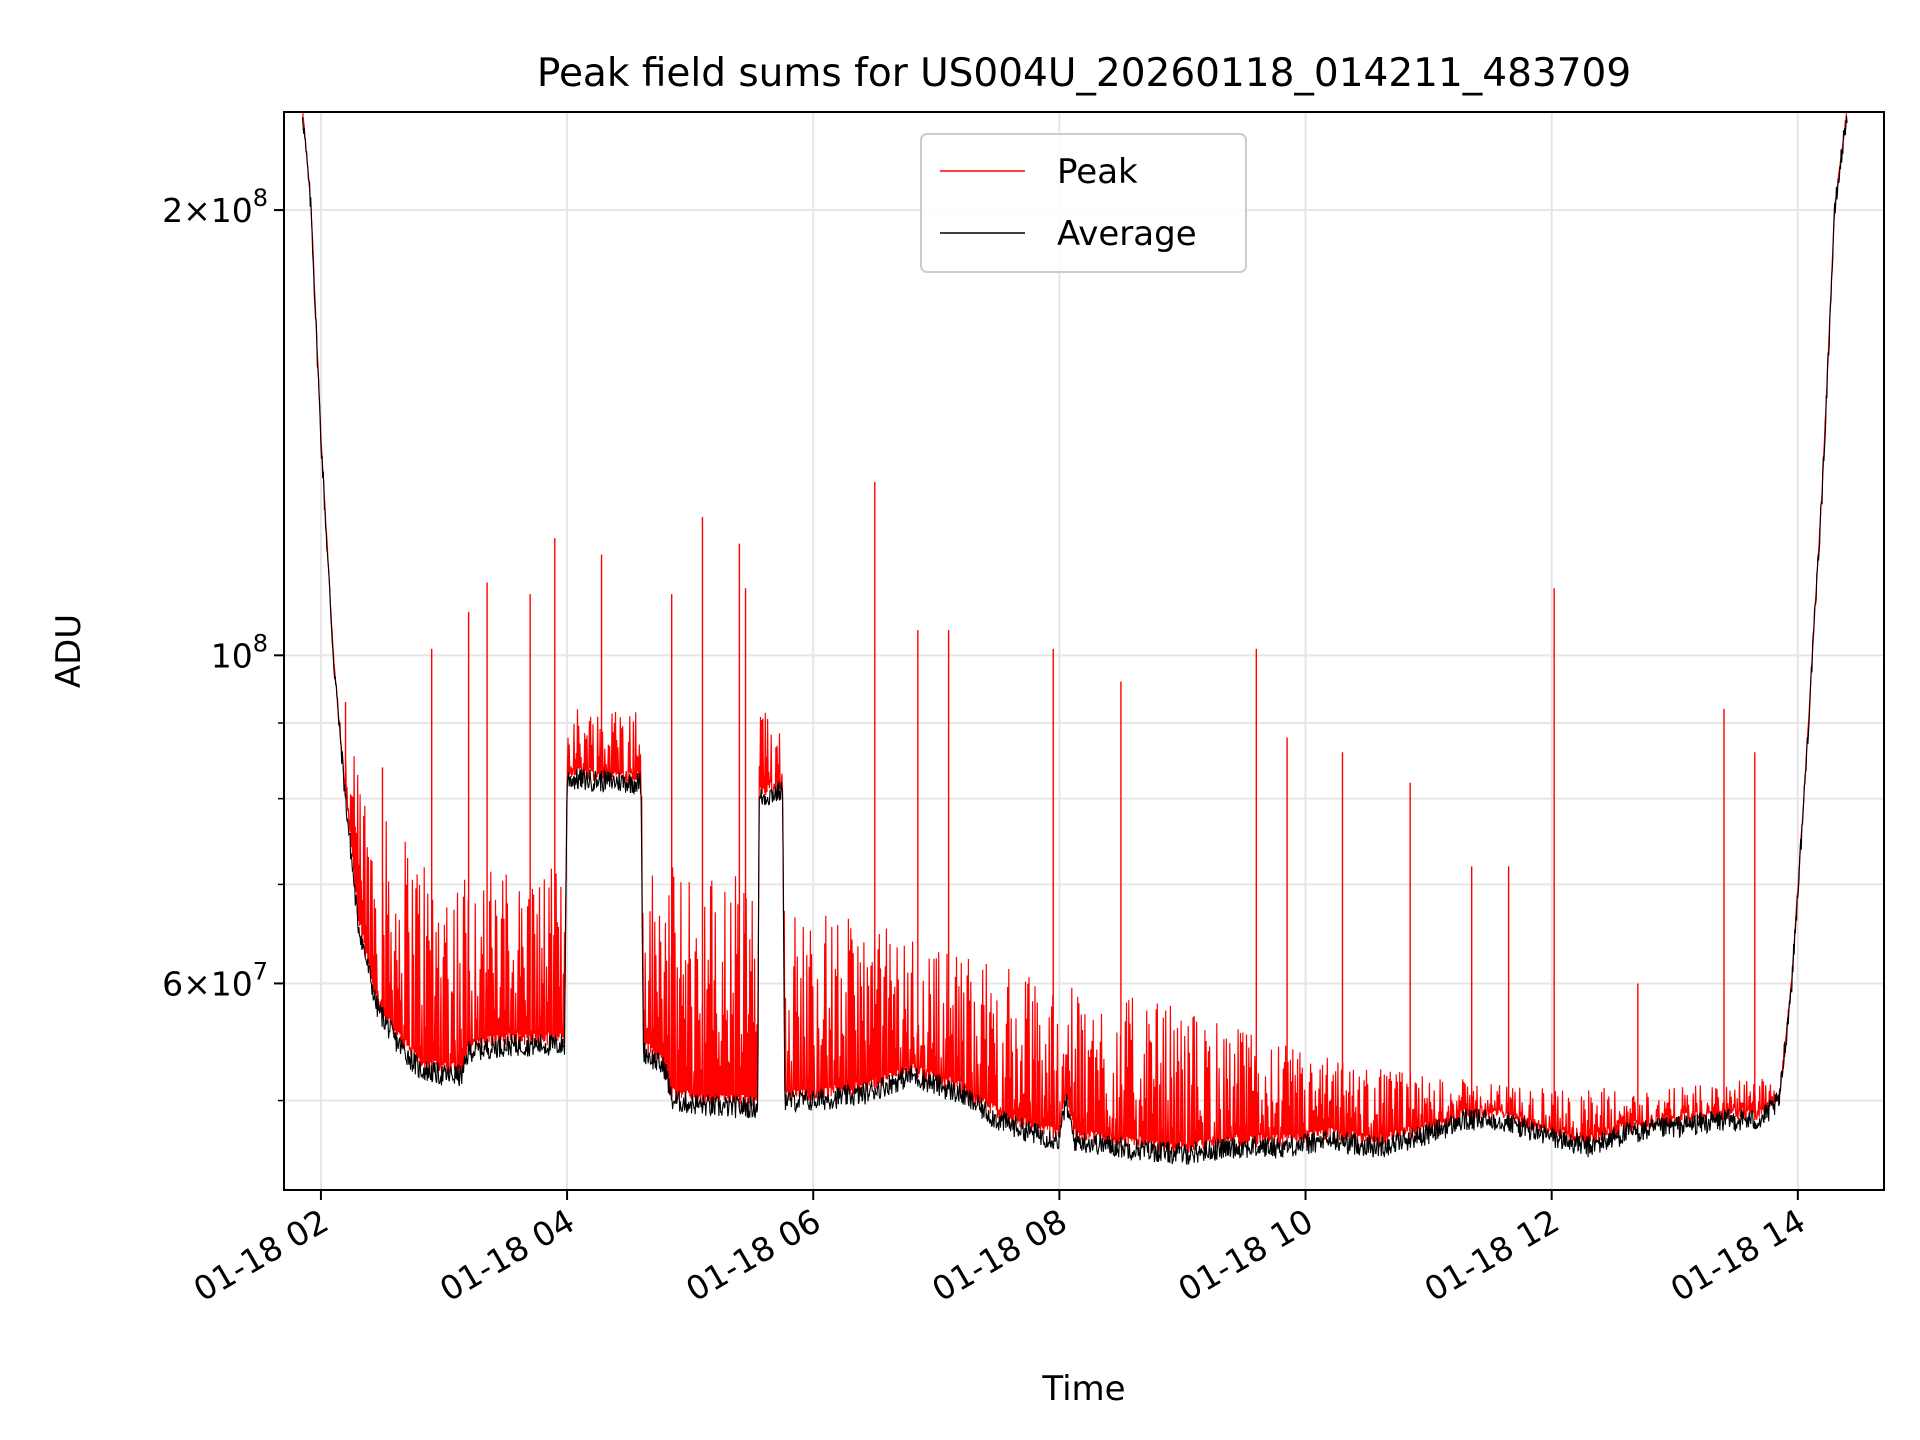 The width and height of the screenshot is (1920, 1440). I want to click on y-tick-mantissa: 2, so click(172, 210).